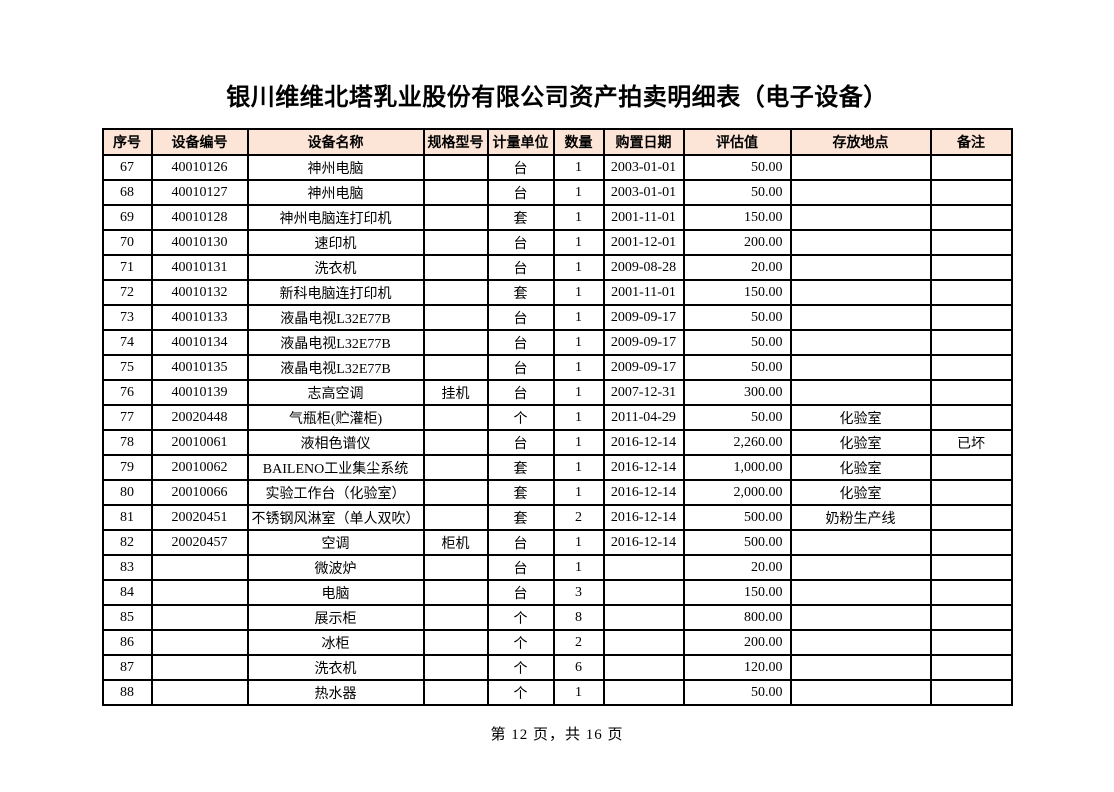 The height and width of the screenshot is (792, 1114). Describe the element at coordinates (557, 317) in the screenshot. I see `table-row: 73 40010133 液晶电视L32E77B 台 1 2009-09-17 50.00` at that location.